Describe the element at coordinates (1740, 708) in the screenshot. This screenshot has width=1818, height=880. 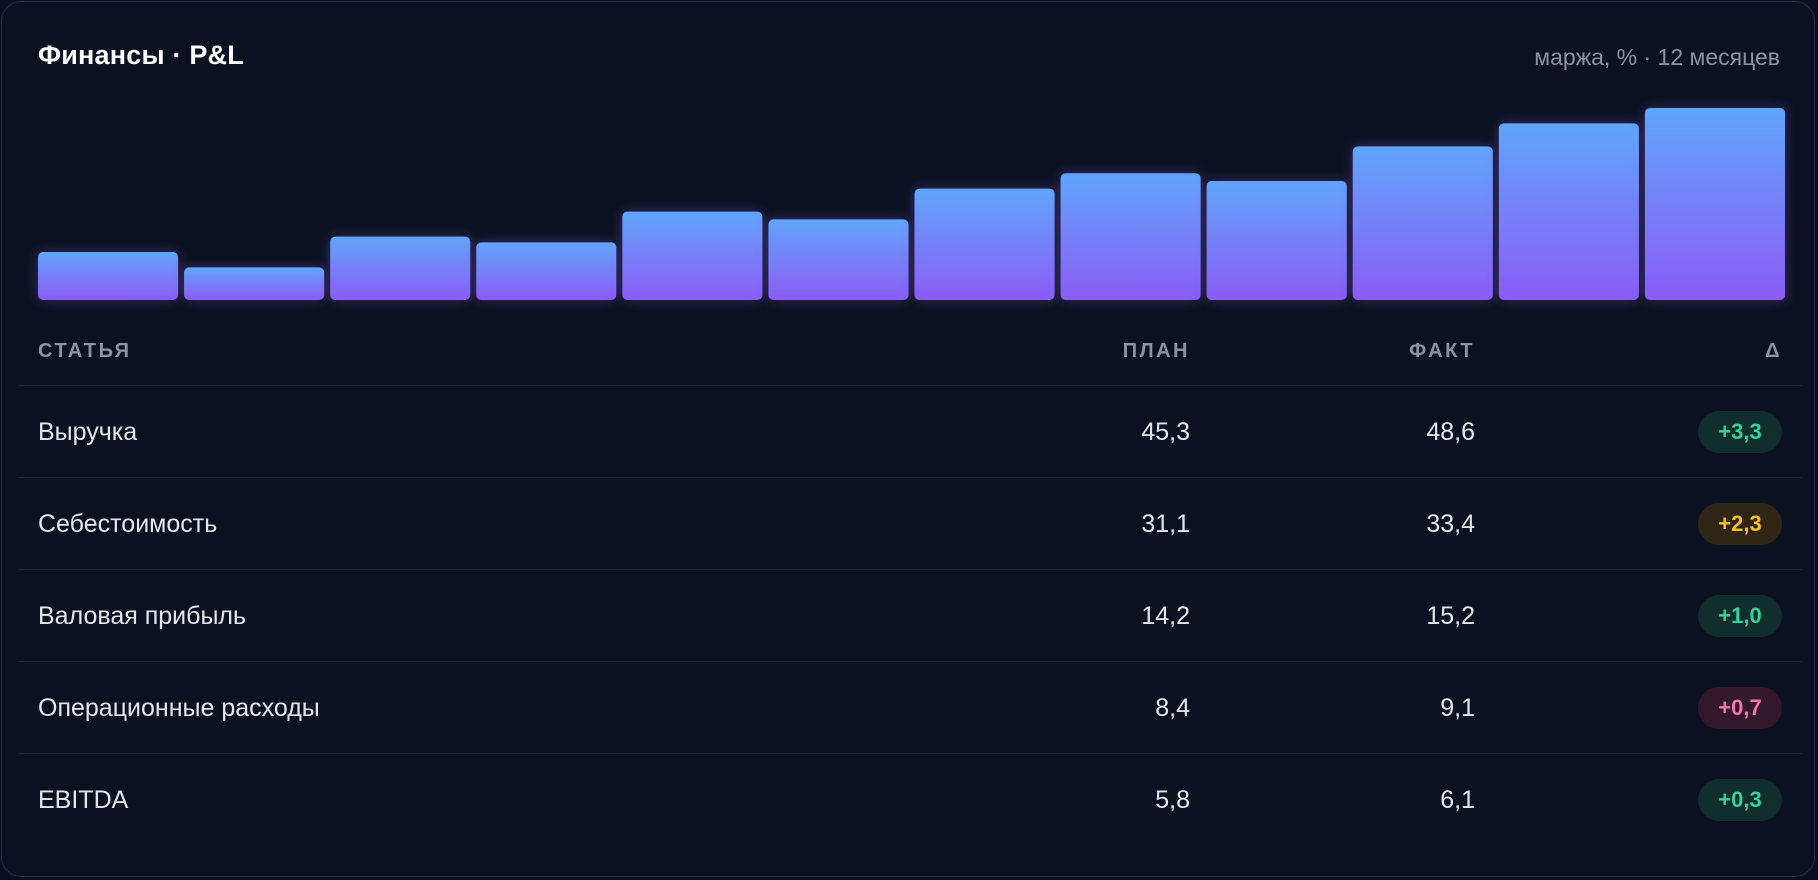
I see `delta-badge: +0,7` at that location.